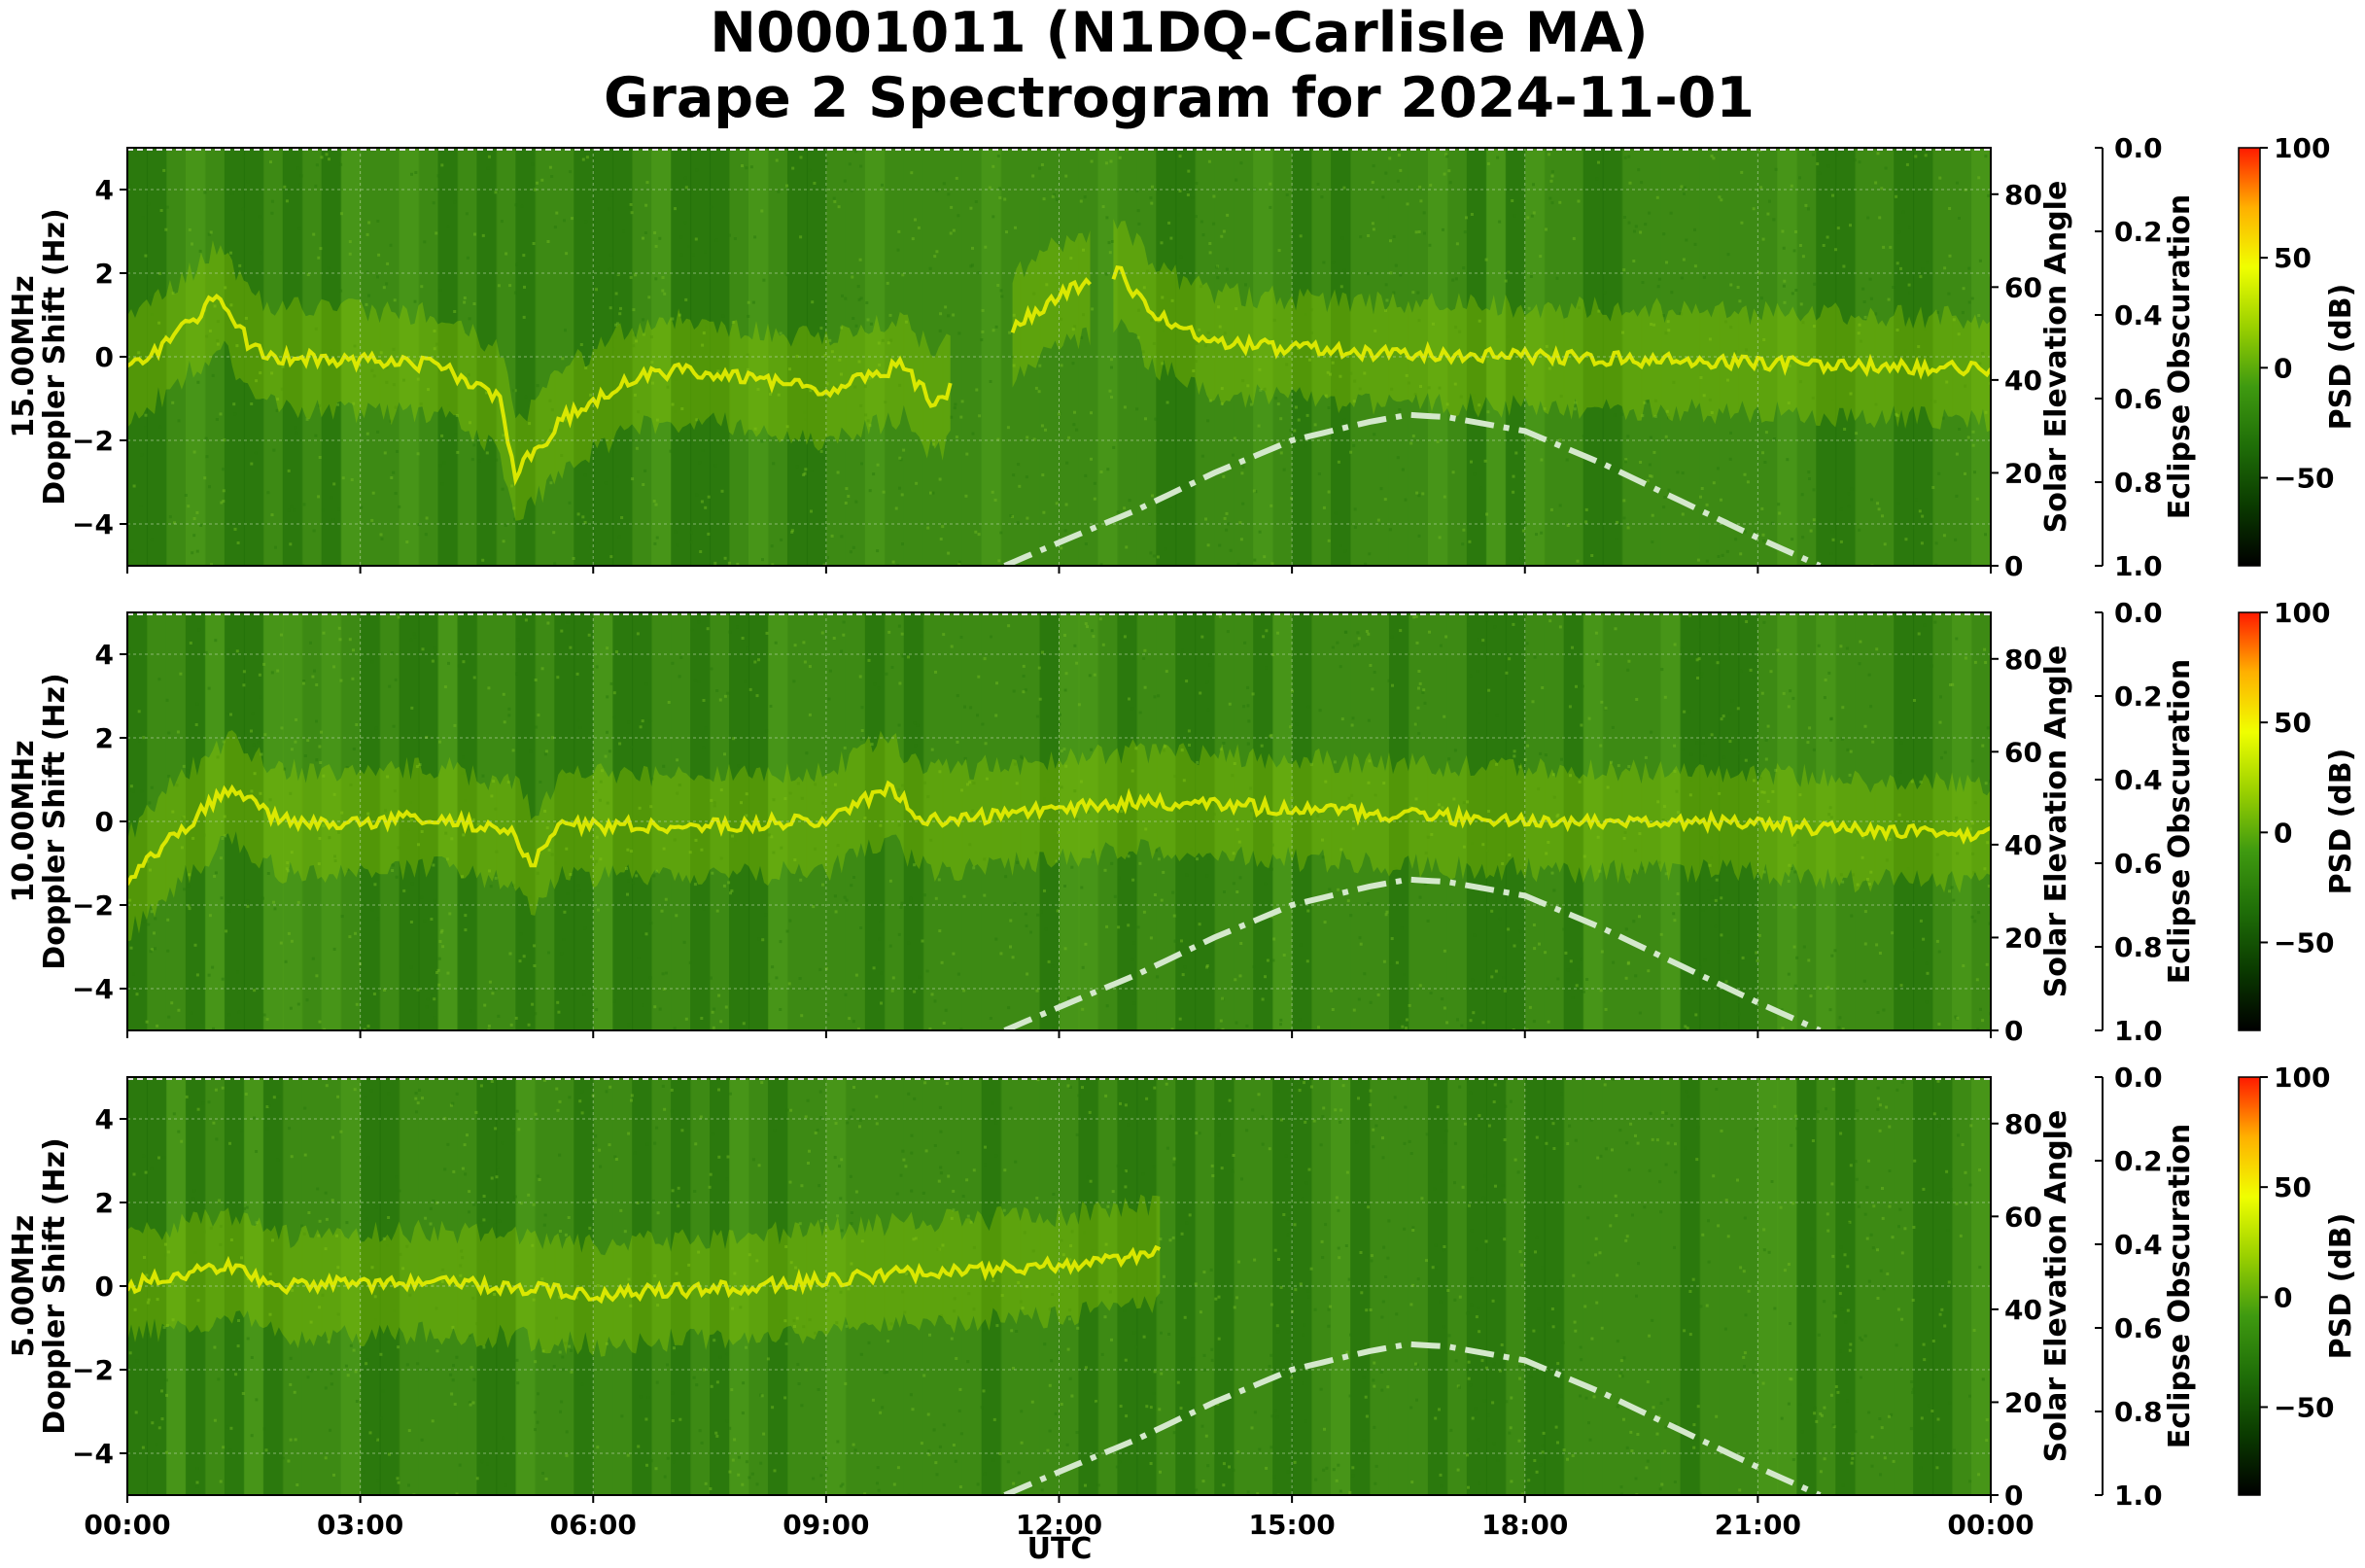  Describe the element at coordinates (826, 1525) in the screenshot. I see `x-tick-label: 09:00` at that location.